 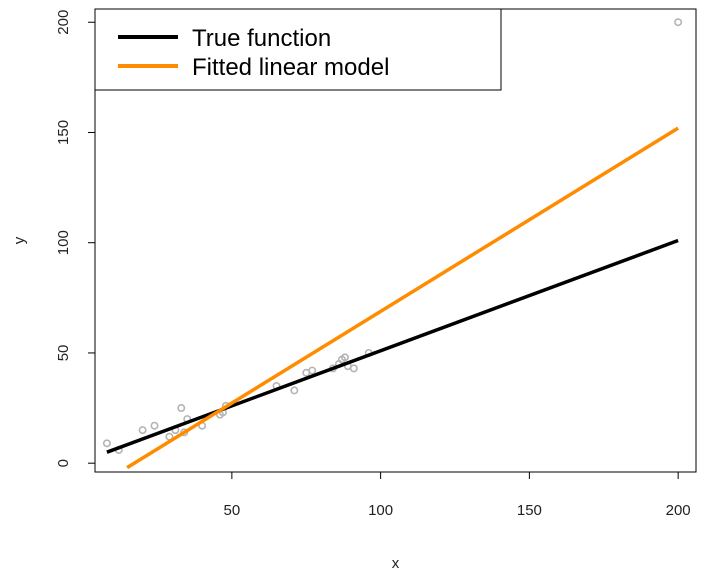 I want to click on y-tick-label-50: 50, so click(x=63, y=353).